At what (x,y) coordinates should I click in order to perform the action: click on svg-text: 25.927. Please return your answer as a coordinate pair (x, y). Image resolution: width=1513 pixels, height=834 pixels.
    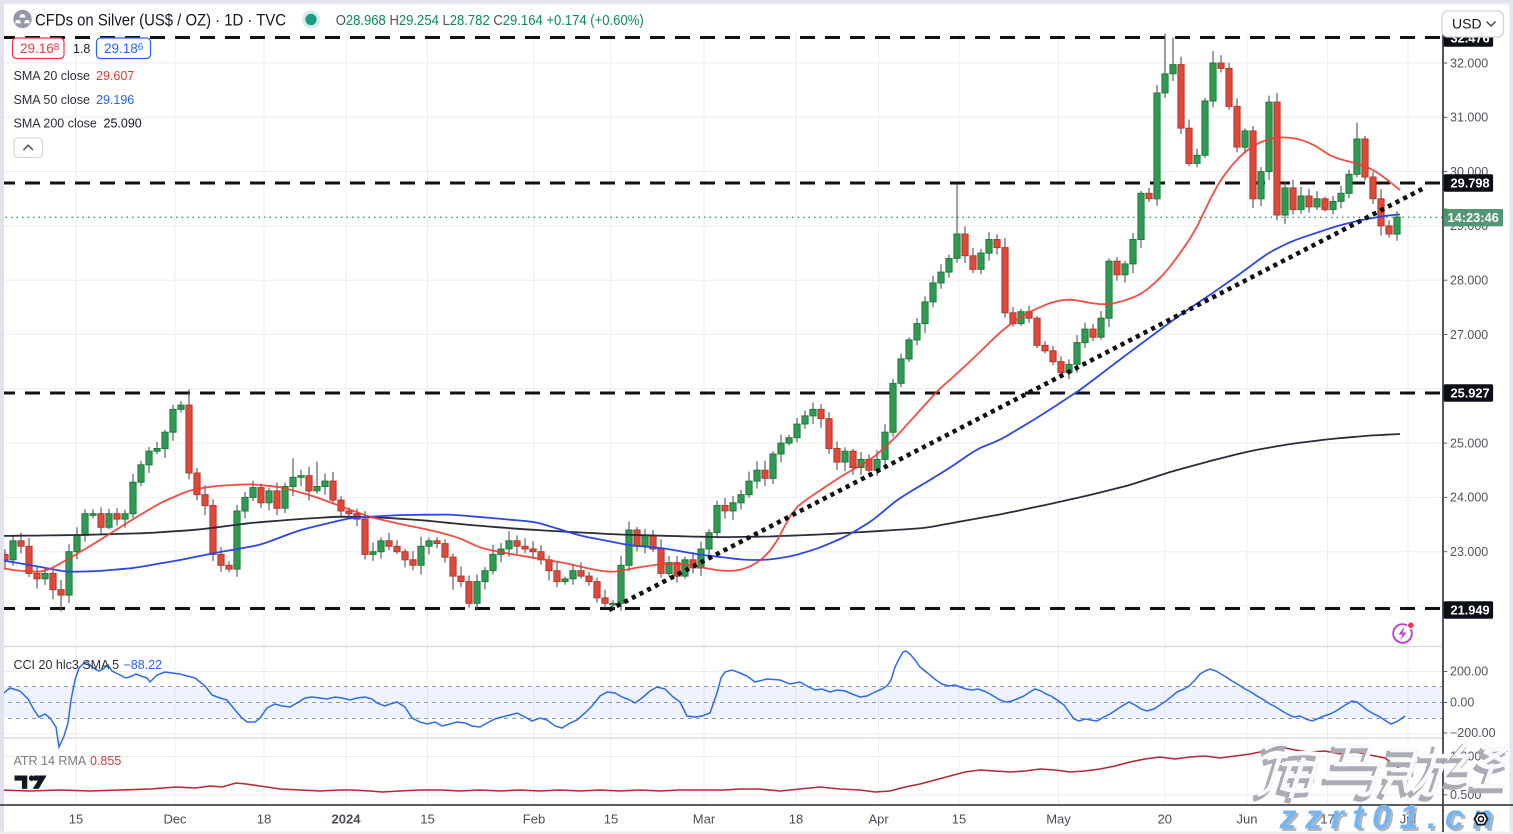
    Looking at the image, I should click on (1470, 393).